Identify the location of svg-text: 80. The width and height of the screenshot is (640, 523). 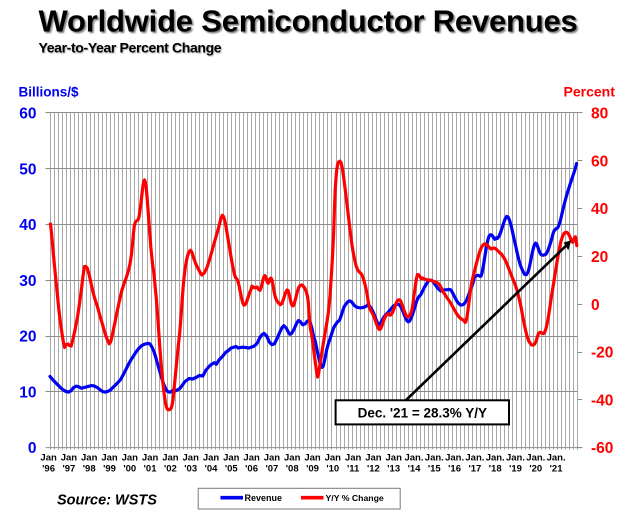
(599, 114).